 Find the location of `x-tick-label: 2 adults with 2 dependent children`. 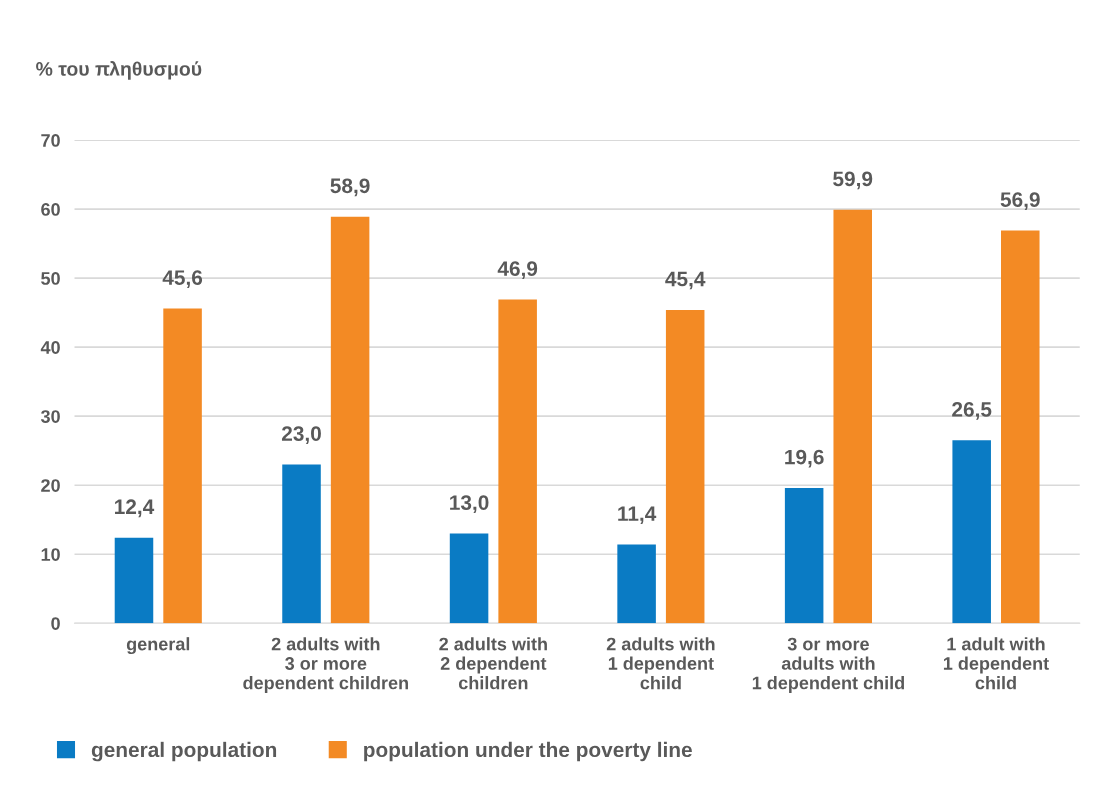

x-tick-label: 2 adults with 2 dependent children is located at coordinates (493, 663).